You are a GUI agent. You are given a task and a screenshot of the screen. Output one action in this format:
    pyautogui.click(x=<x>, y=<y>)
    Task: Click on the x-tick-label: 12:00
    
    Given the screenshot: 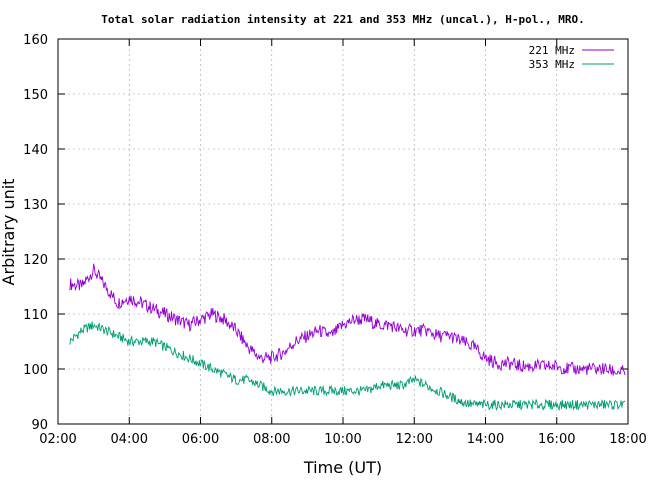 What is the action you would take?
    pyautogui.click(x=414, y=439)
    